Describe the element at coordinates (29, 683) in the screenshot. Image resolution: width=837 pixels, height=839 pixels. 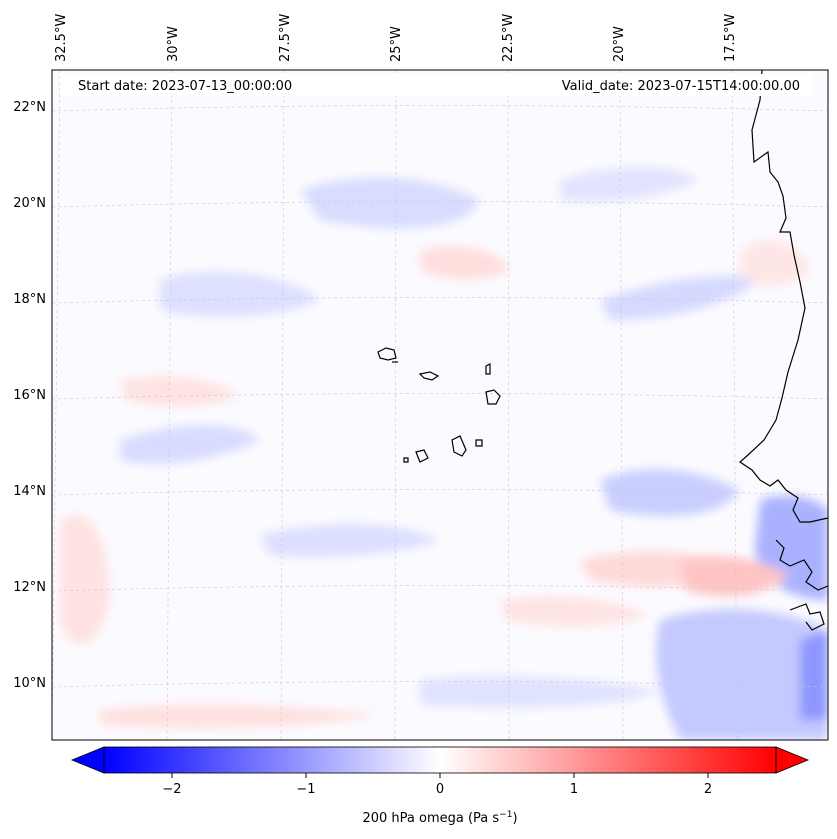
I see `lat-label: 10°N` at that location.